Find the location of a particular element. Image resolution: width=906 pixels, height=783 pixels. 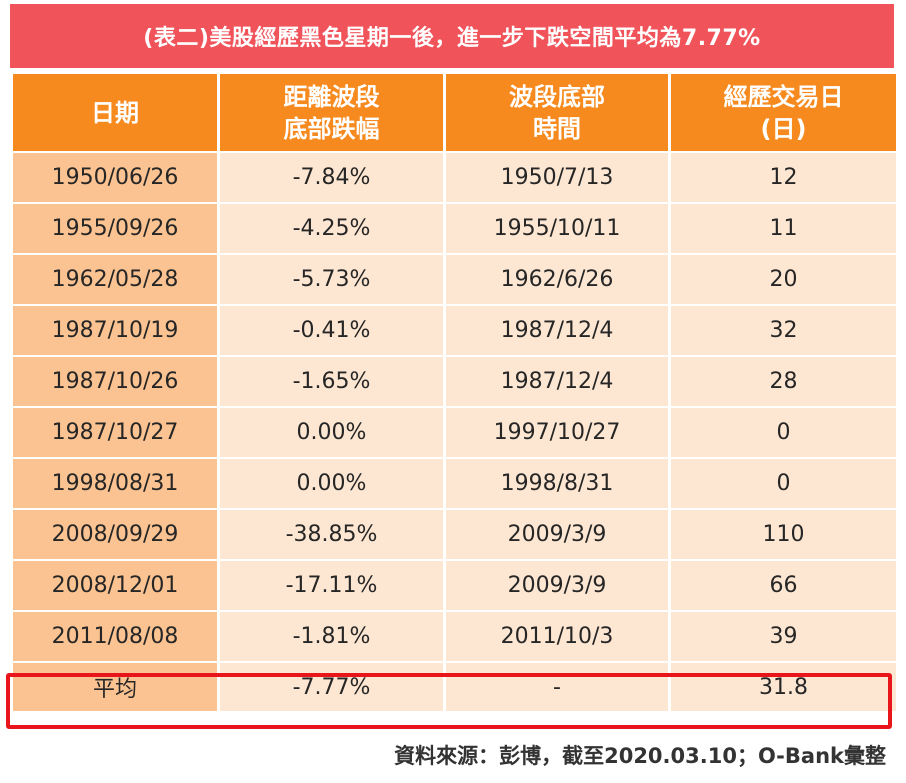

cell-days: 20 is located at coordinates (783, 279).